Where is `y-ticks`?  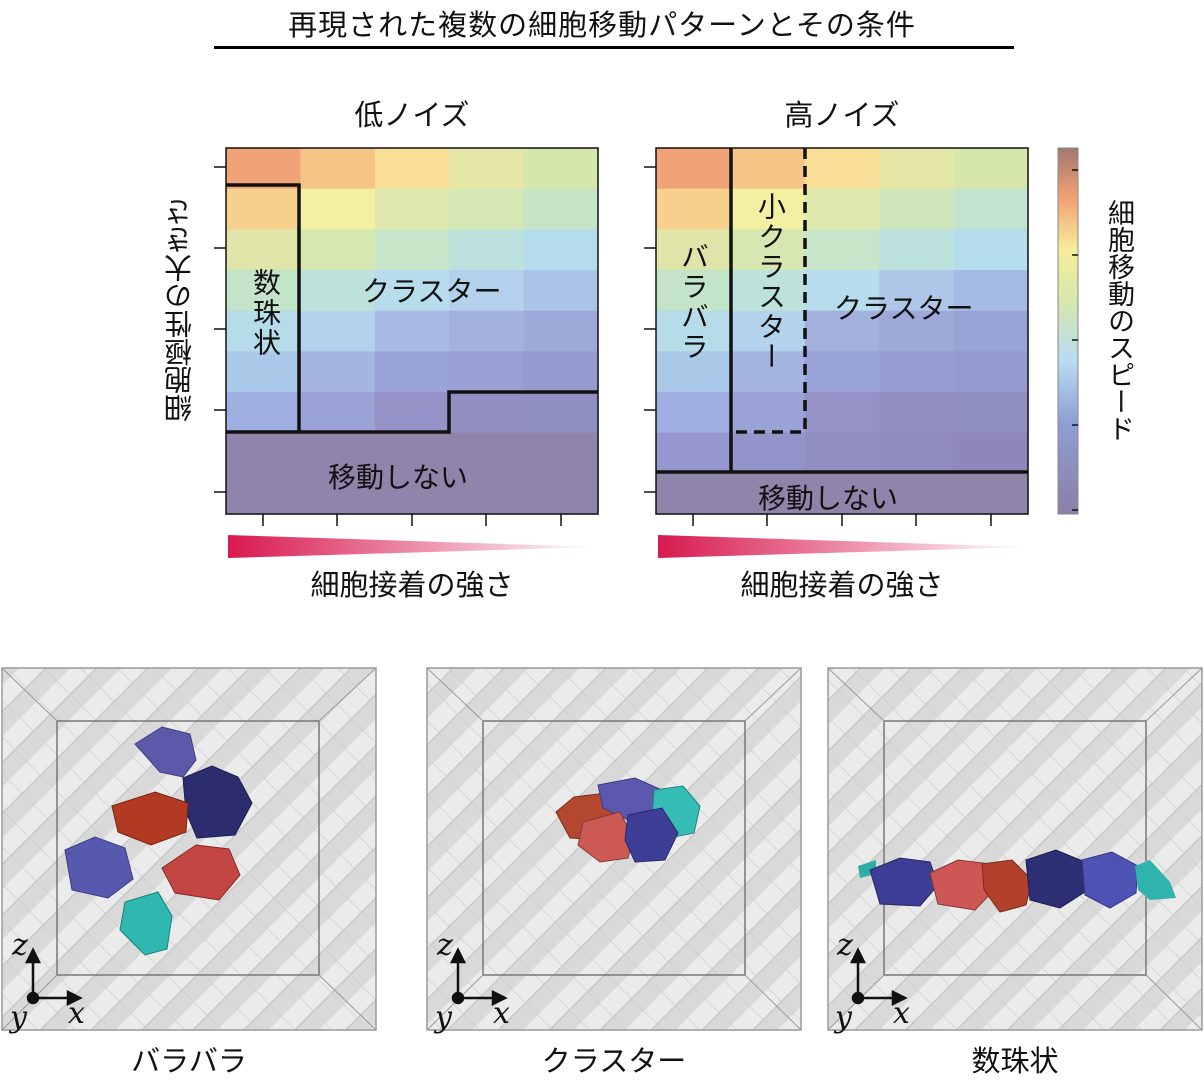
y-ticks is located at coordinates (435, 329).